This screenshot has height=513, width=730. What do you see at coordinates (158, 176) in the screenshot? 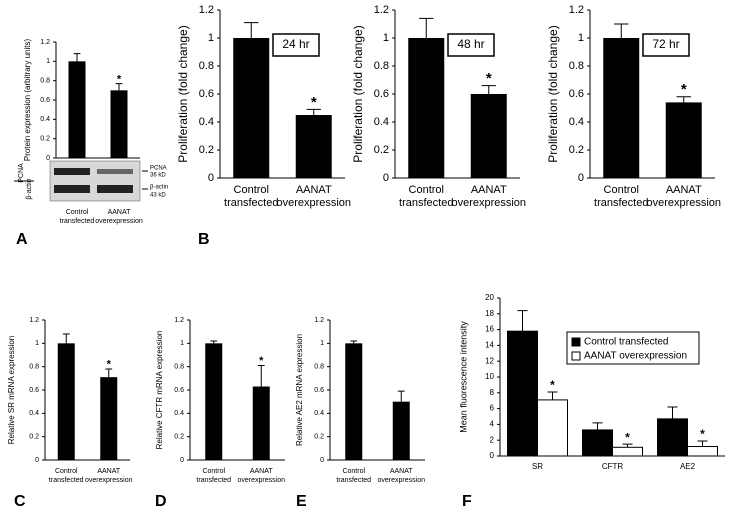
I see `blot-label: 36 kD` at bounding box center [158, 176].